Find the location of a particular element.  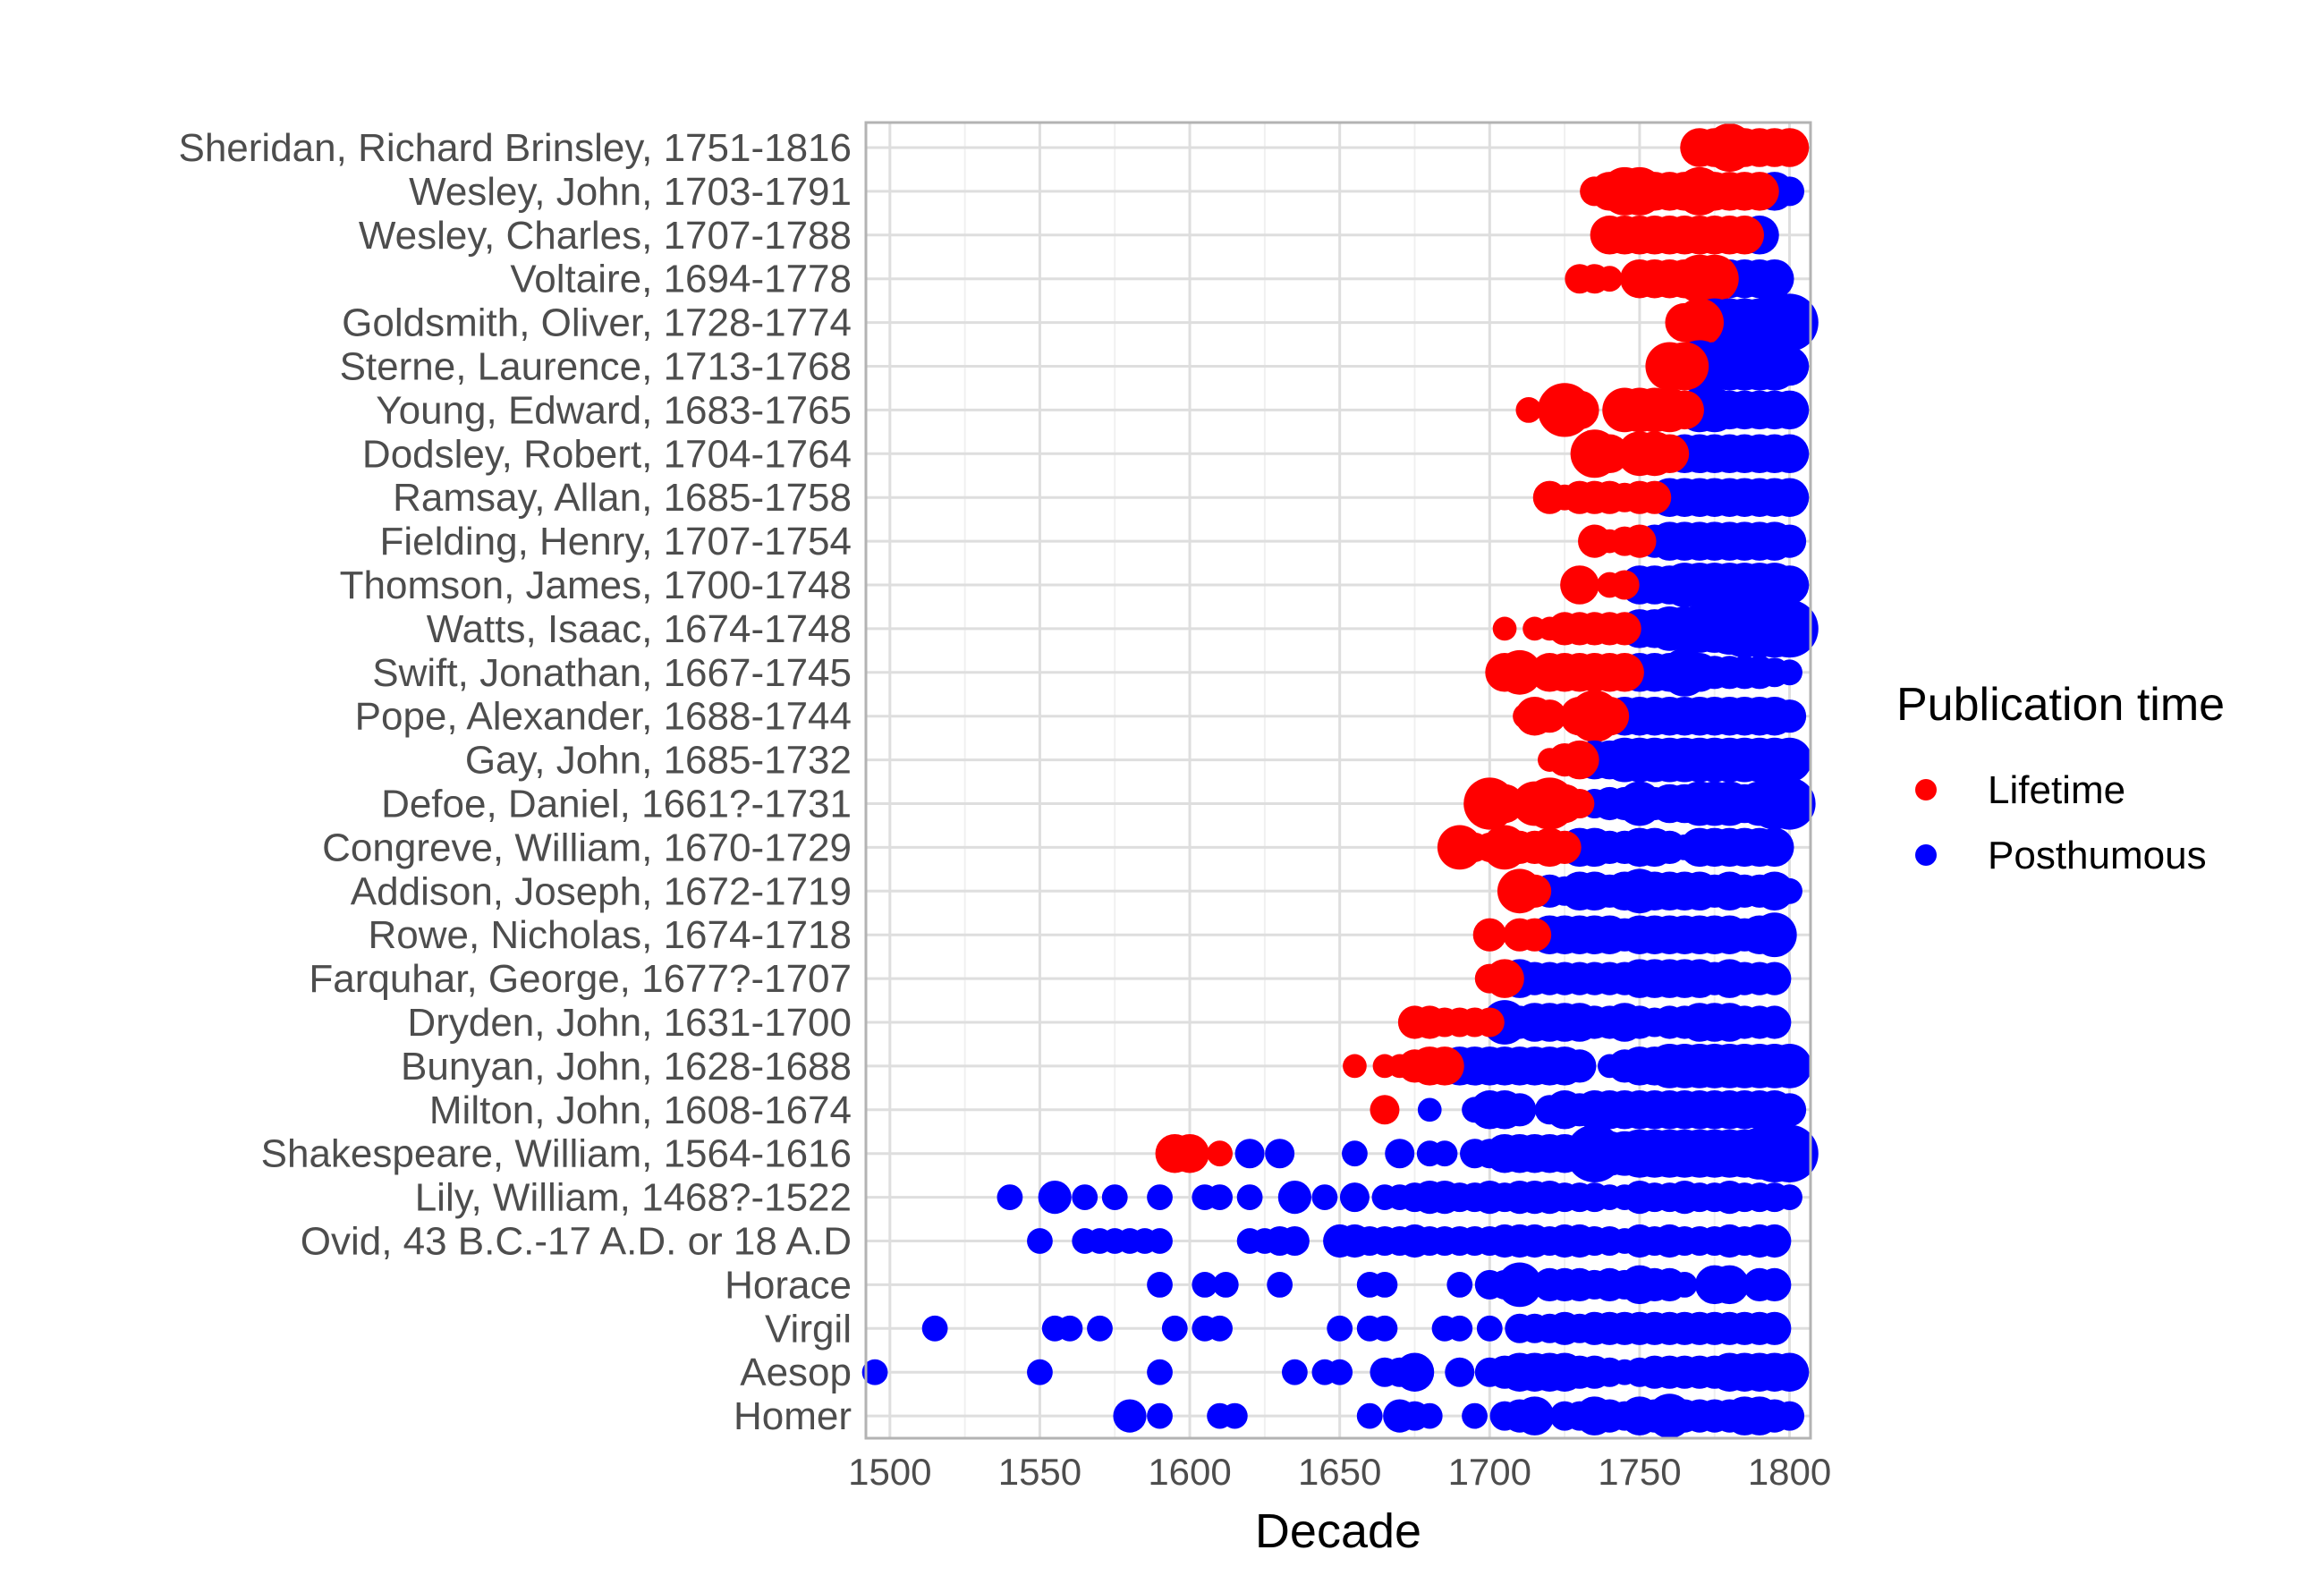

x-axis-title: Decade is located at coordinates (1338, 1531).